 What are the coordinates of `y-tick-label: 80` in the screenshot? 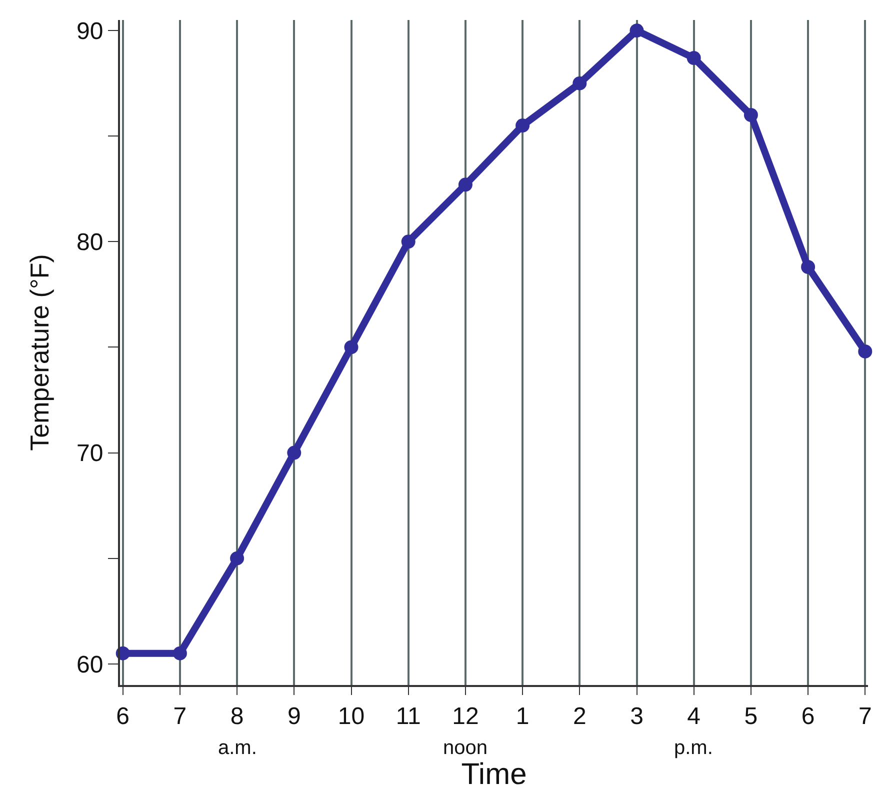 It's located at (90, 242).